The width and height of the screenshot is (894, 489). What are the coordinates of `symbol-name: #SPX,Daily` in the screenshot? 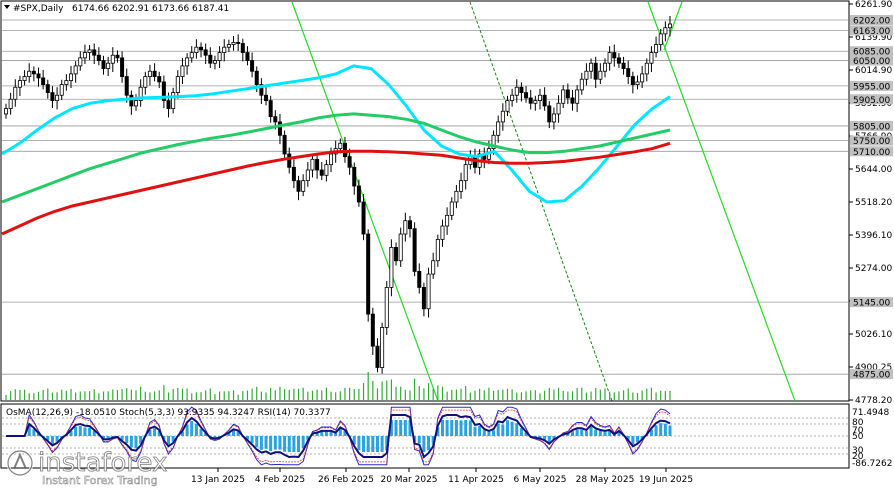 It's located at (38, 9).